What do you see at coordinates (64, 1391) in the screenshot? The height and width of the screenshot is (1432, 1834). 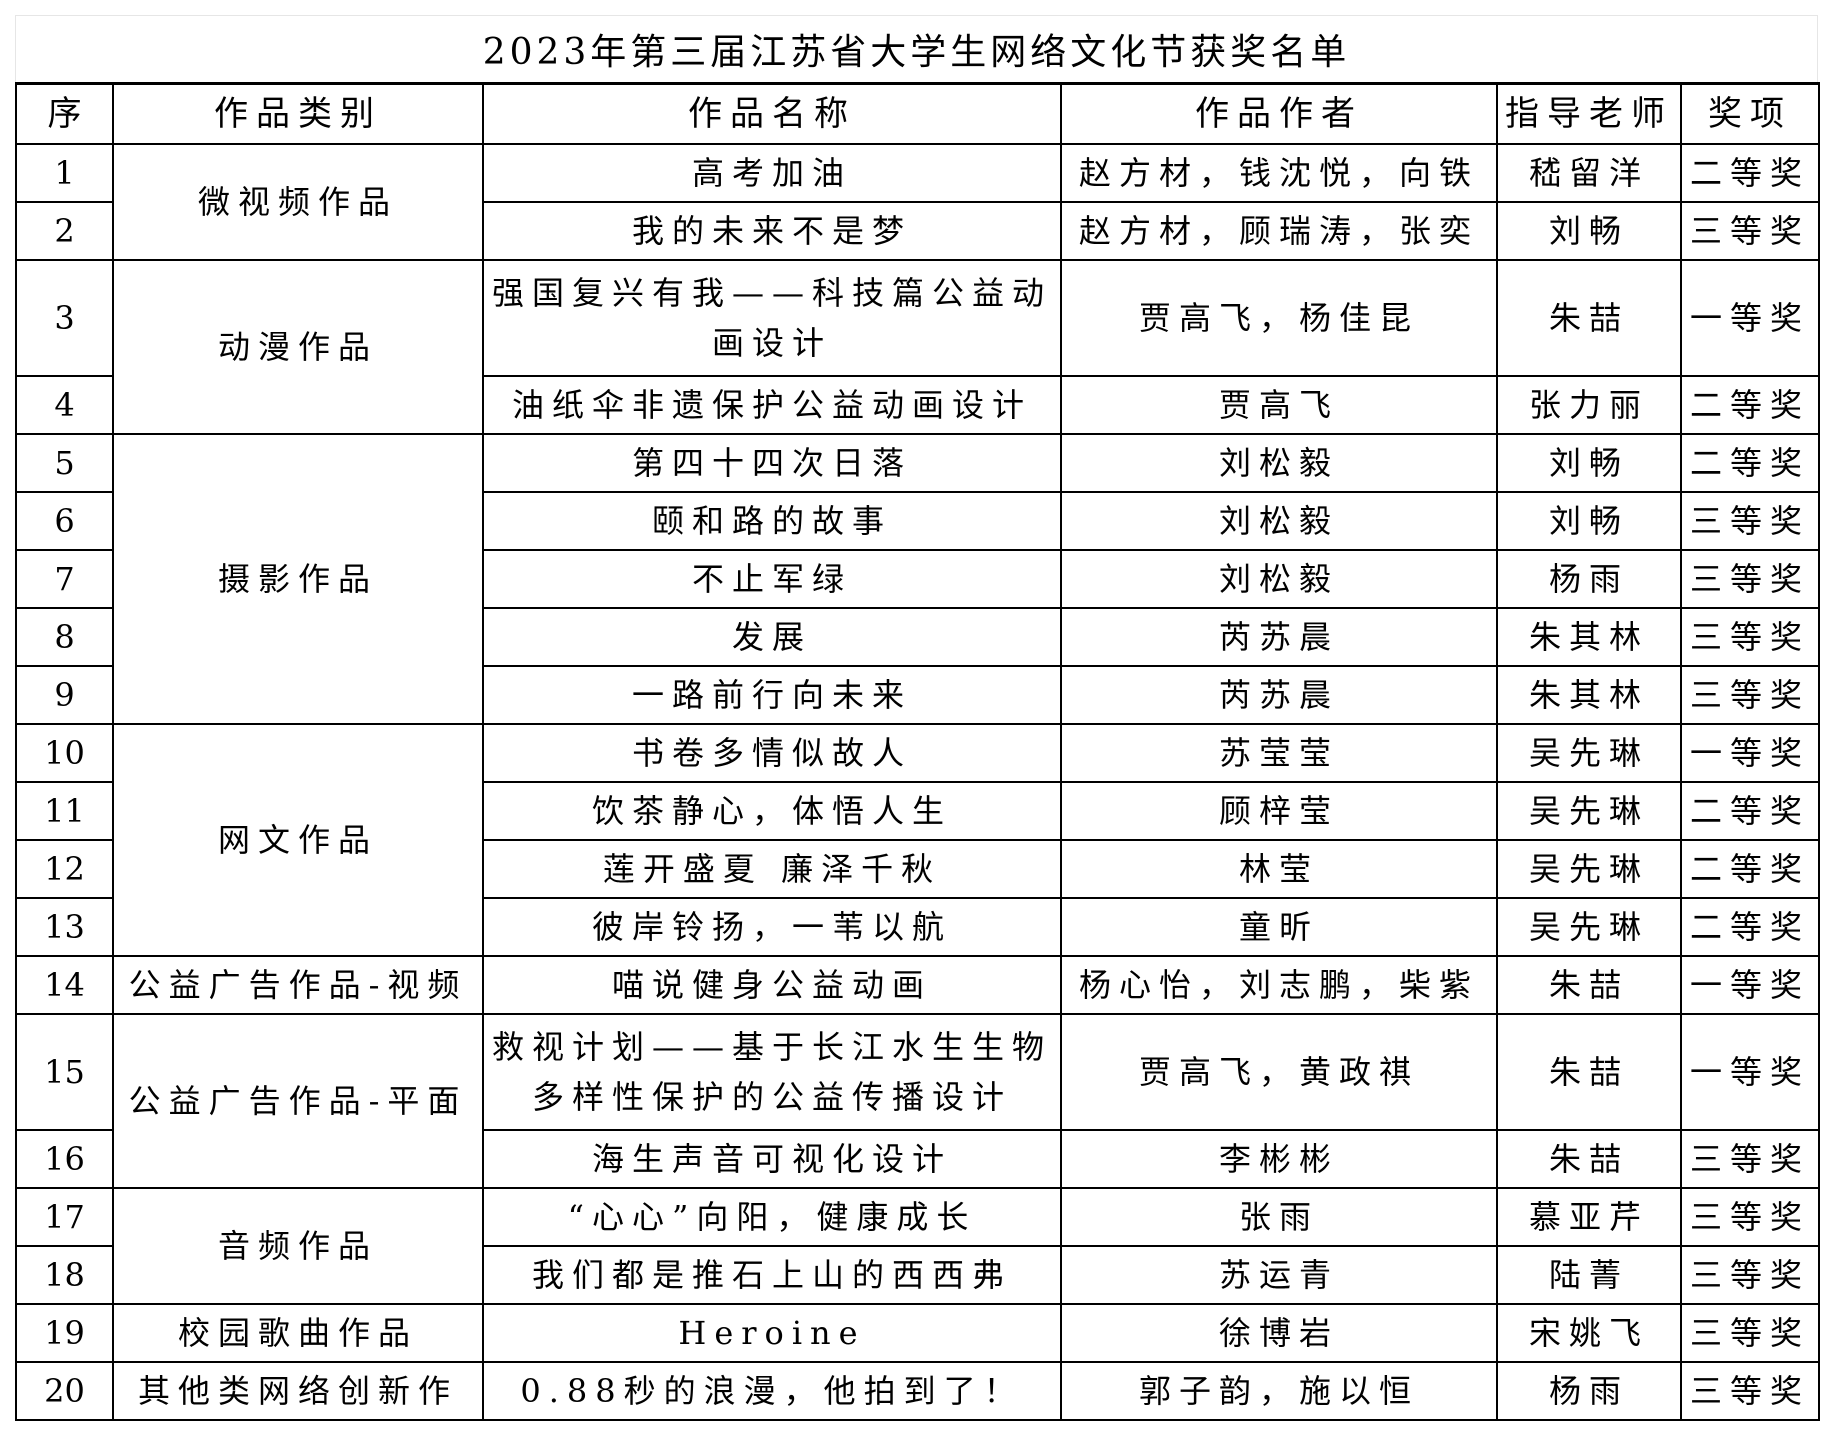 I see `row-number: 20` at bounding box center [64, 1391].